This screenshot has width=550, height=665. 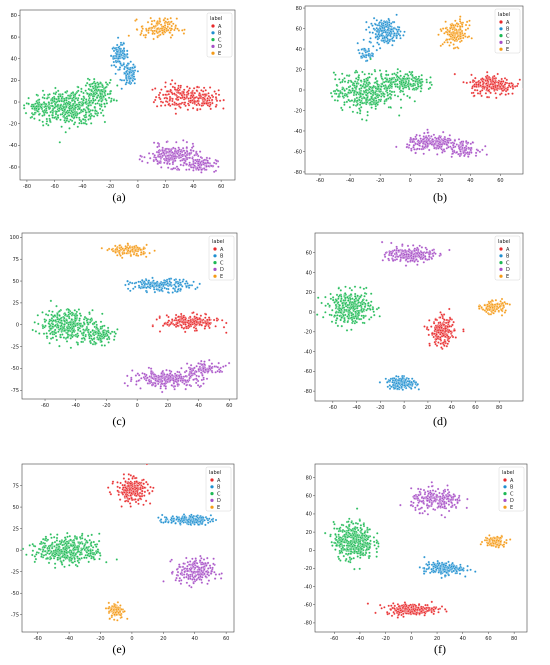 I want to click on points-layer, so click(x=123, y=95).